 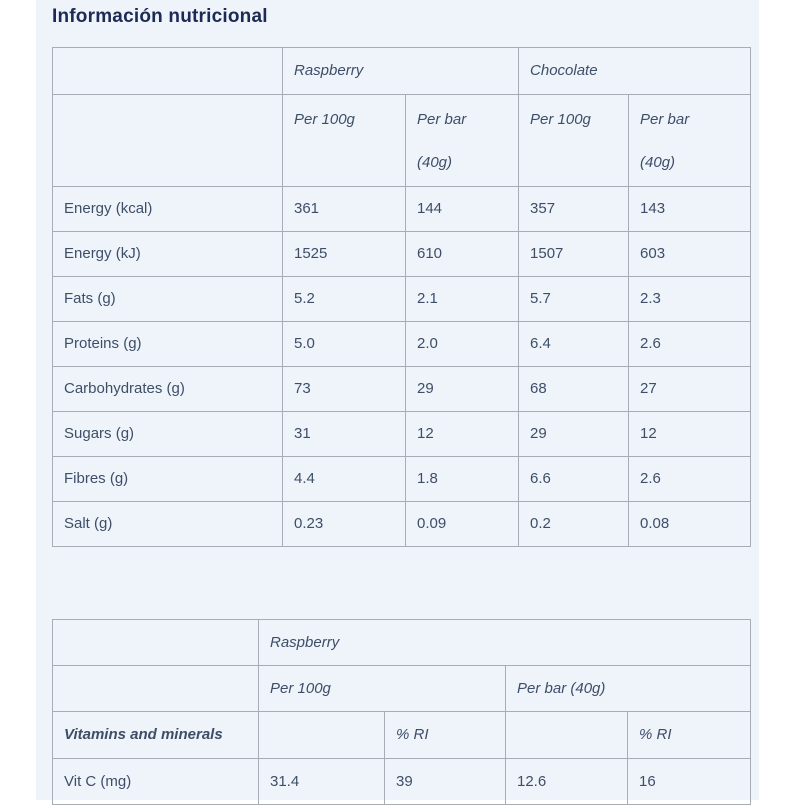 What do you see at coordinates (628, 688) in the screenshot?
I see `subheader-perbar: Per bar (40g)` at bounding box center [628, 688].